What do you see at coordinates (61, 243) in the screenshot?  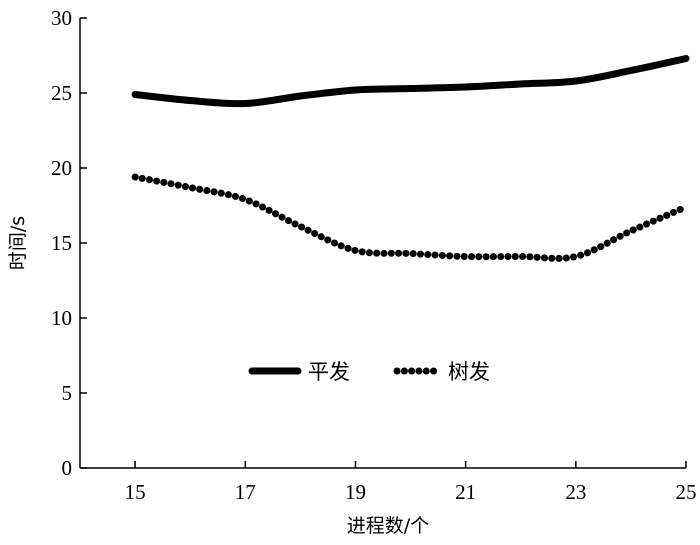 I see `y-tick-label: 15` at bounding box center [61, 243].